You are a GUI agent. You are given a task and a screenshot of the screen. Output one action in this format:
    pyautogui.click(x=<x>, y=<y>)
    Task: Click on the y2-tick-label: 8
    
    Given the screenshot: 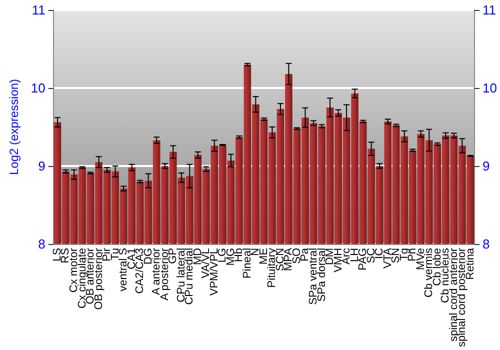 What is the action you would take?
    pyautogui.click(x=486, y=244)
    